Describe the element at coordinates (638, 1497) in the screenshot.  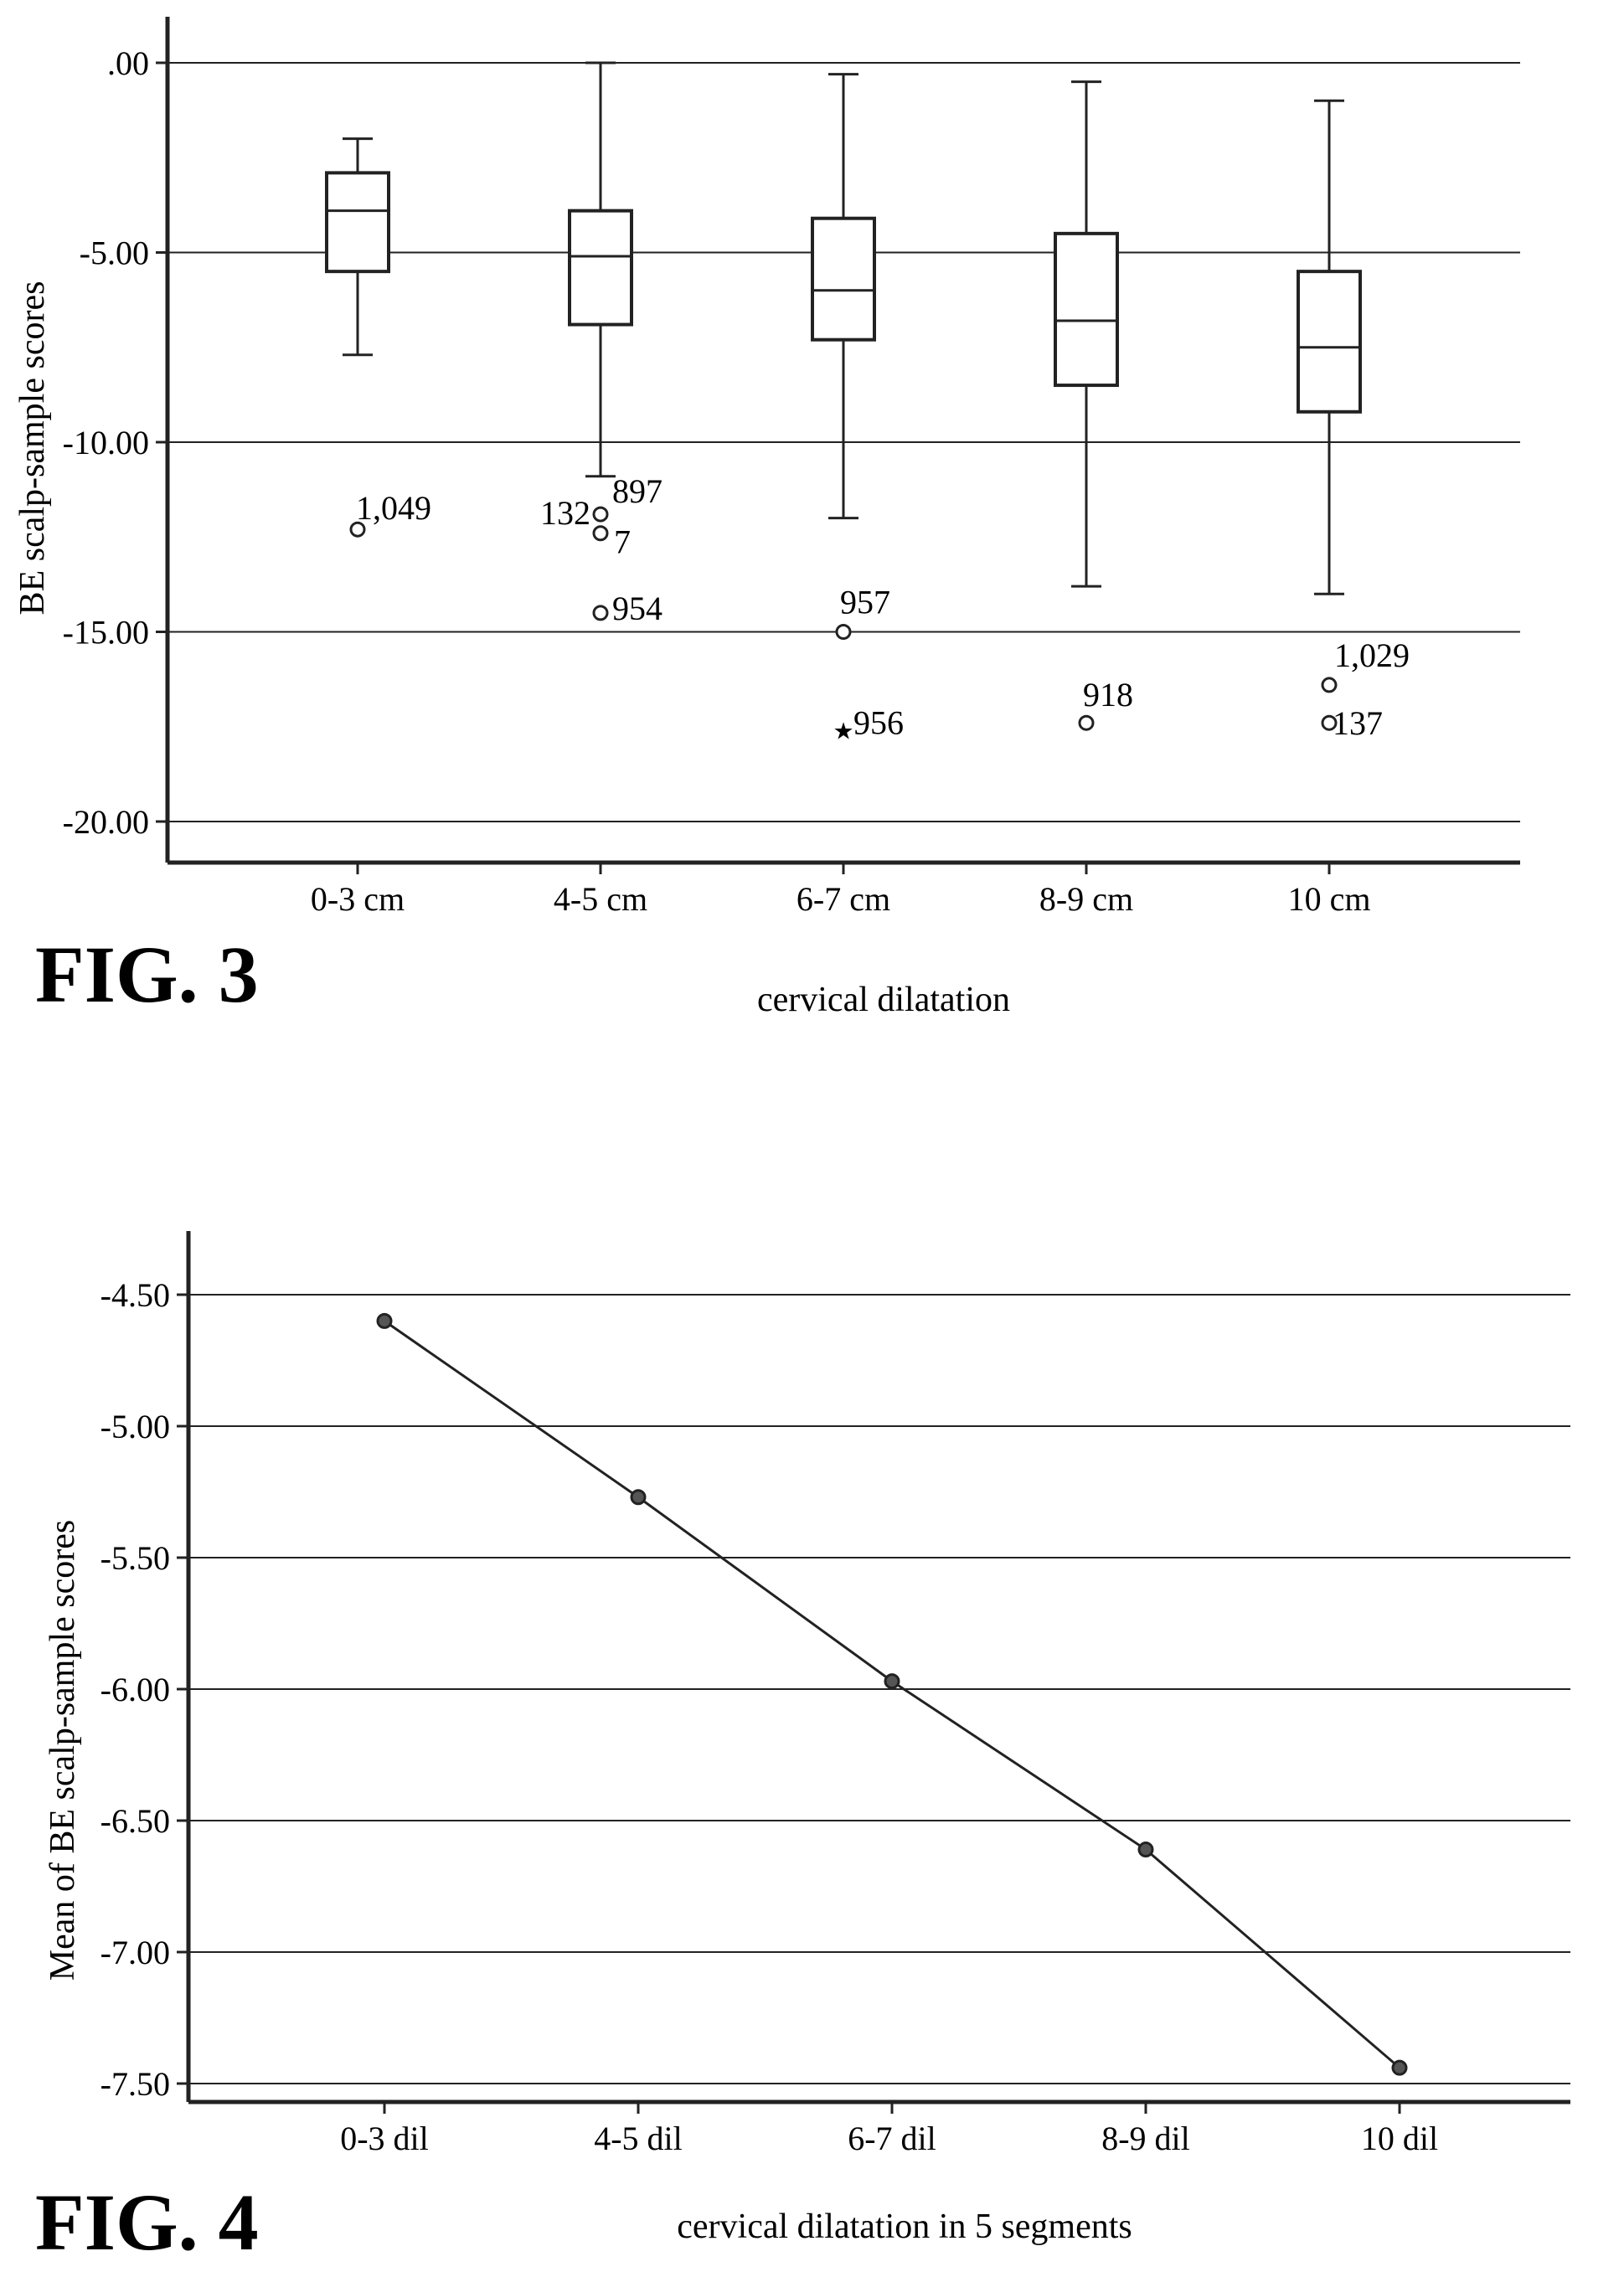
I see `data-point-4-5-dil` at that location.